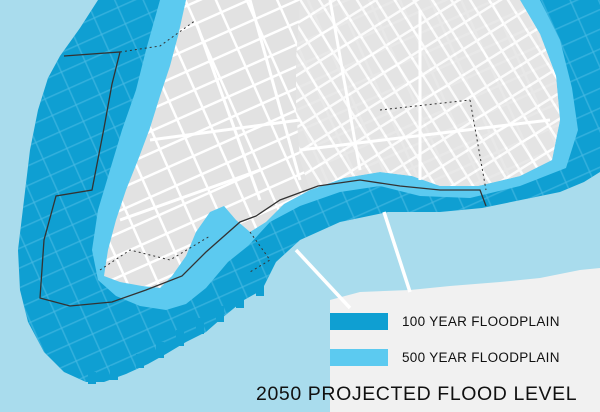  I want to click on legend-swatch-100yr, so click(359, 321).